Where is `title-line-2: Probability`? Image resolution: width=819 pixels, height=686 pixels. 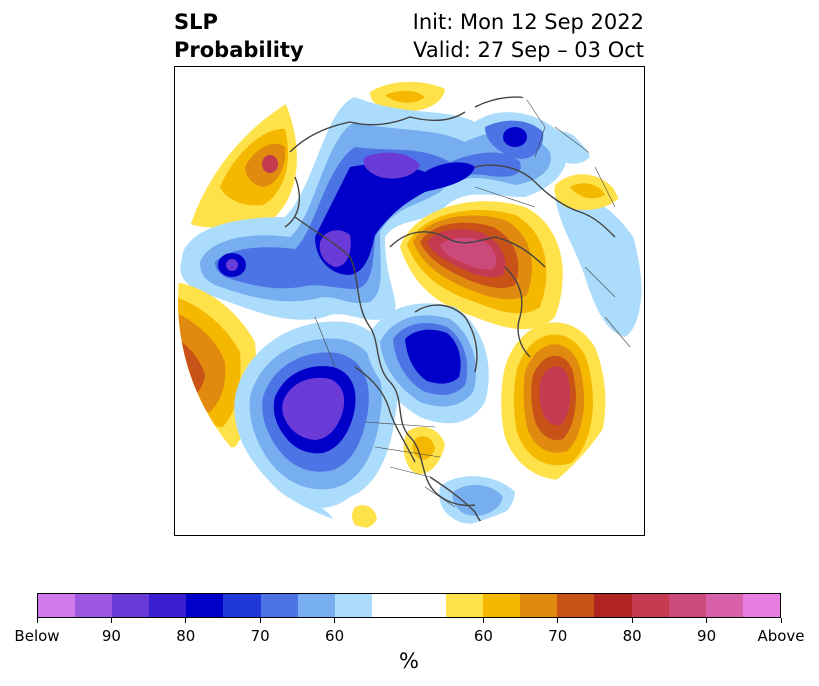 title-line-2: Probability is located at coordinates (239, 50).